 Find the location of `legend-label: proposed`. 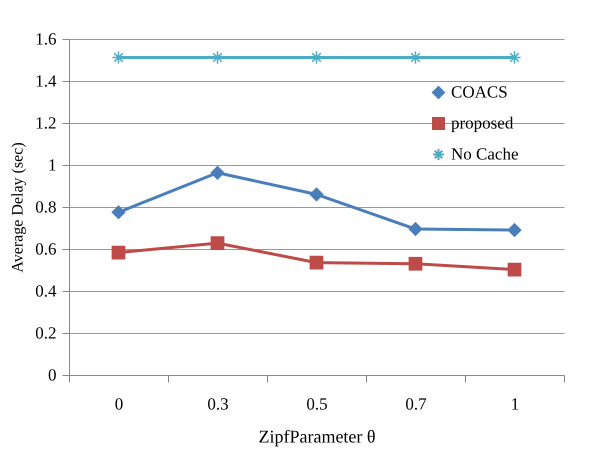

legend-label: proposed is located at coordinates (482, 123).